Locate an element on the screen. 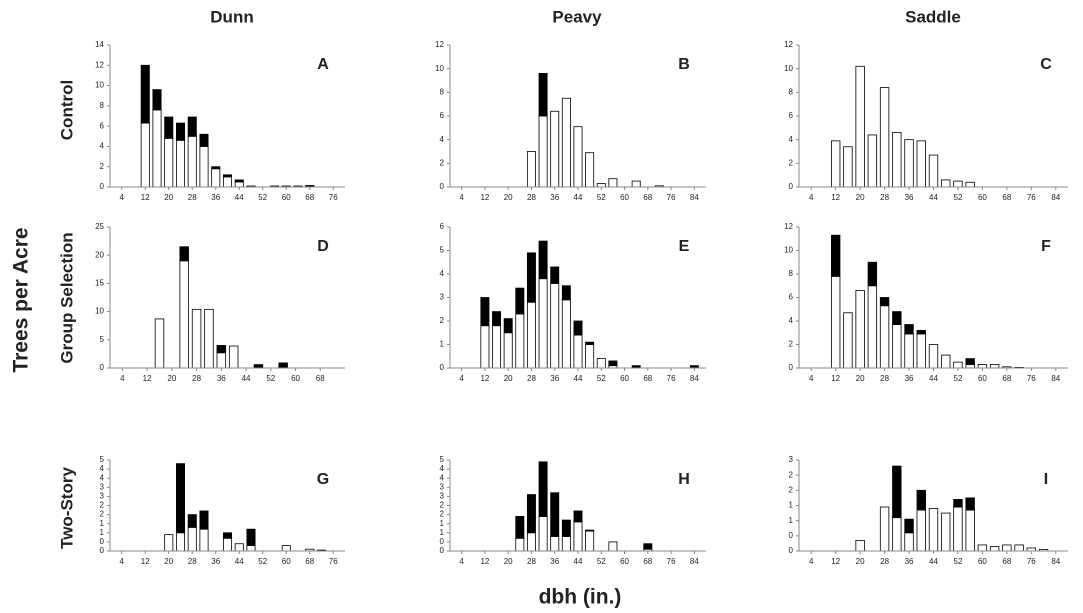 The image size is (1083, 613). x-tick-label: 76 is located at coordinates (333, 197).